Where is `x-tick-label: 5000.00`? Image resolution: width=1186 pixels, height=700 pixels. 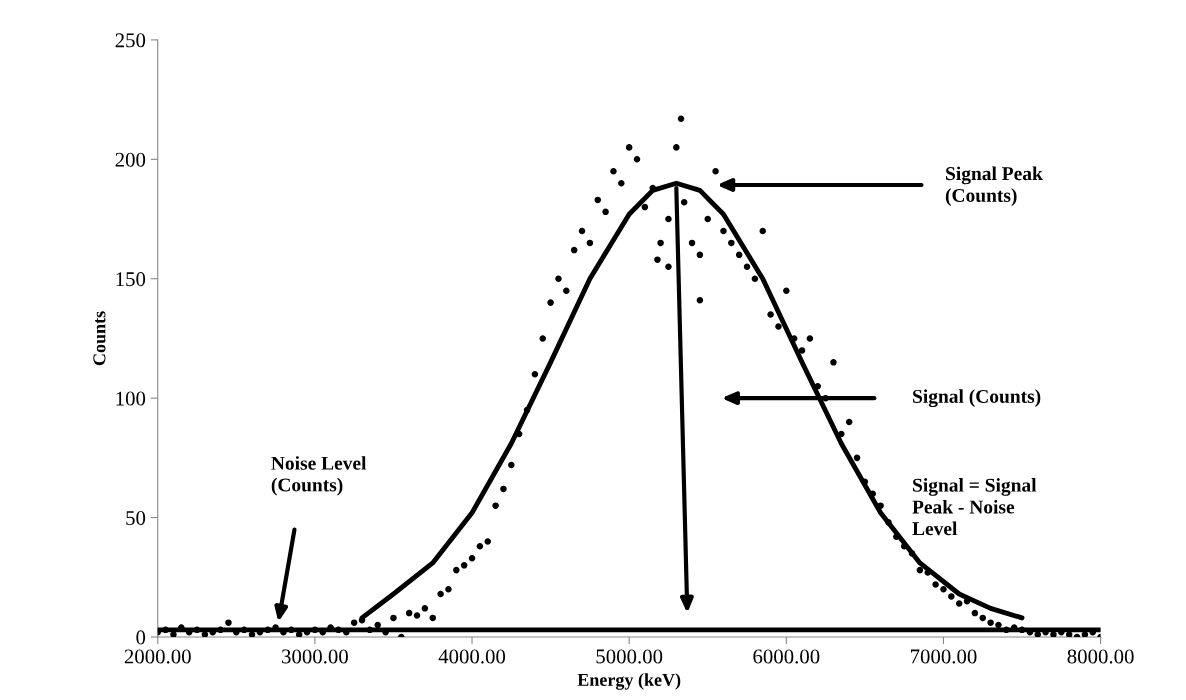 x-tick-label: 5000.00 is located at coordinates (629, 656).